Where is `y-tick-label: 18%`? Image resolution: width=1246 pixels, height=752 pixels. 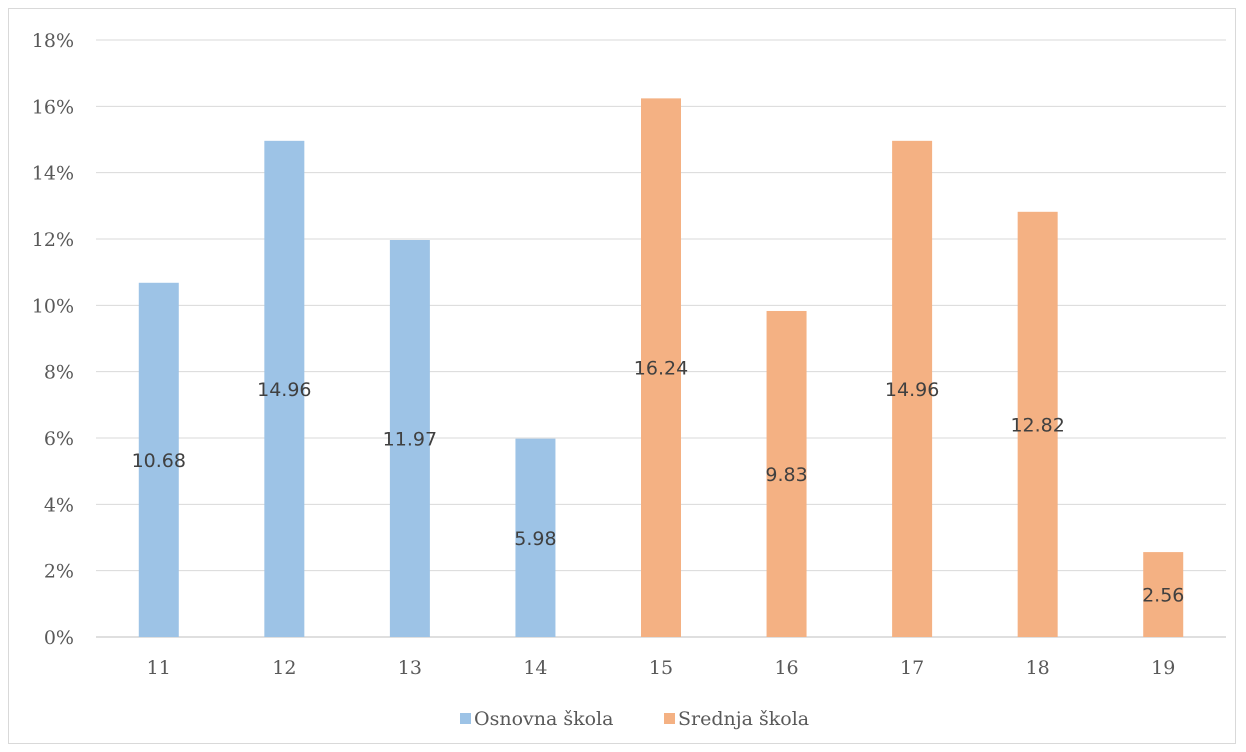 y-tick-label: 18% is located at coordinates (53, 41).